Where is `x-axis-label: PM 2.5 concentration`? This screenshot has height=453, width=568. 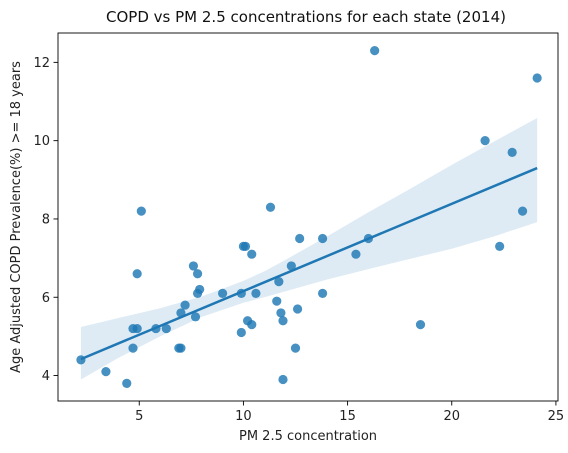 x-axis-label: PM 2.5 concentration is located at coordinates (308, 436).